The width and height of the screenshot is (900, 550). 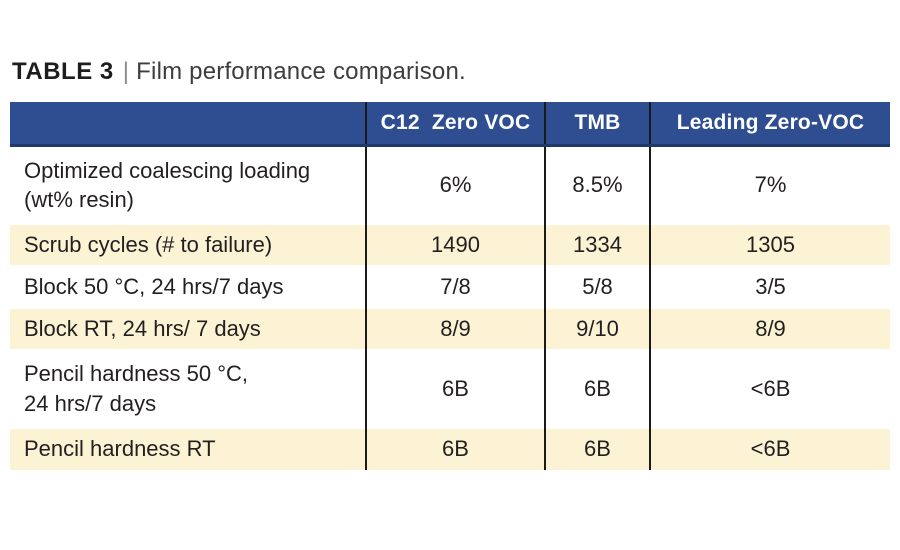 I want to click on column-header-leading-zero-voc: Leading Zero-VOC, so click(x=769, y=124).